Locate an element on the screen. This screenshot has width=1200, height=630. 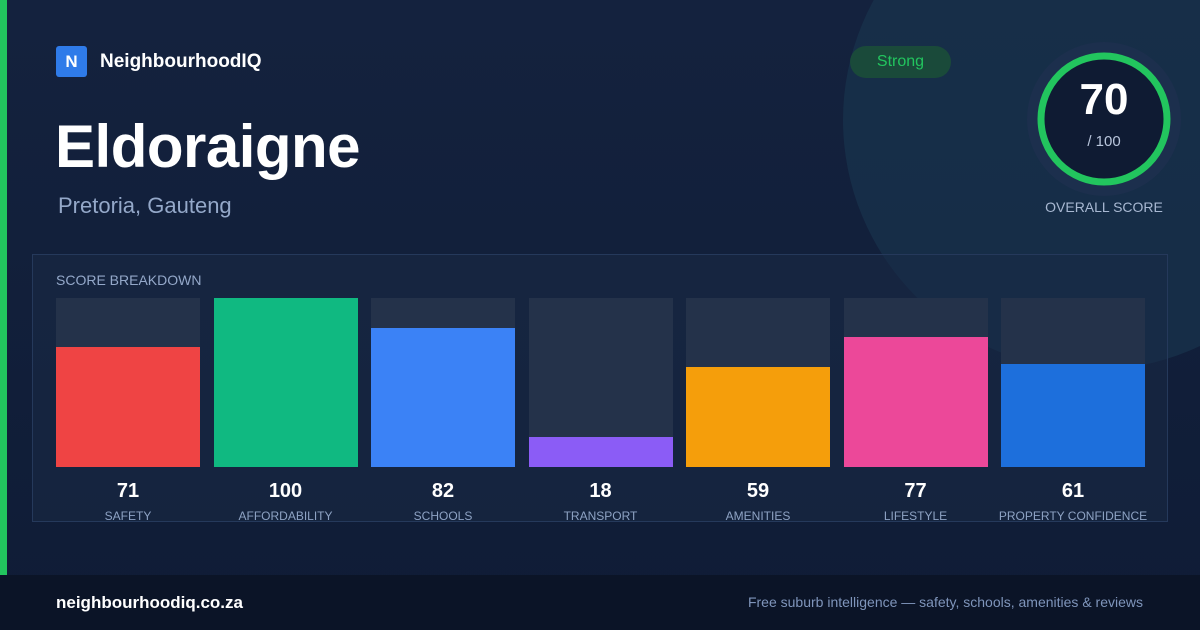
score-bar-amenities: 59 AMENITIES is located at coordinates (758, 410).